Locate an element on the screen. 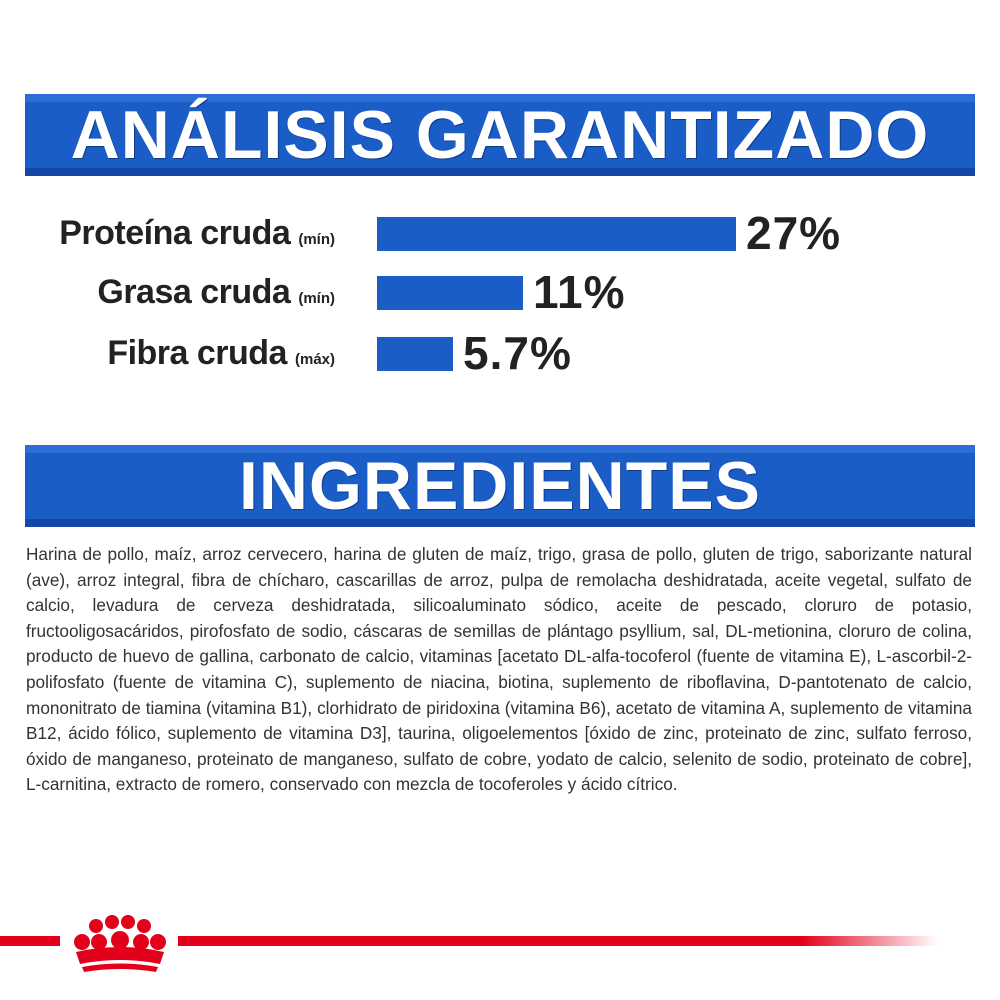 The height and width of the screenshot is (1000, 1000). nutrient-row-protein: Proteína cruda (mín) 27% is located at coordinates (500, 233).